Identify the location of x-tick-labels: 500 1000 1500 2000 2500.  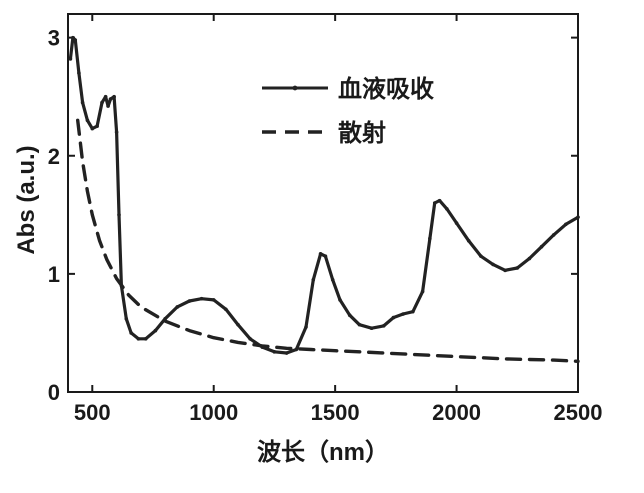
(338, 412).